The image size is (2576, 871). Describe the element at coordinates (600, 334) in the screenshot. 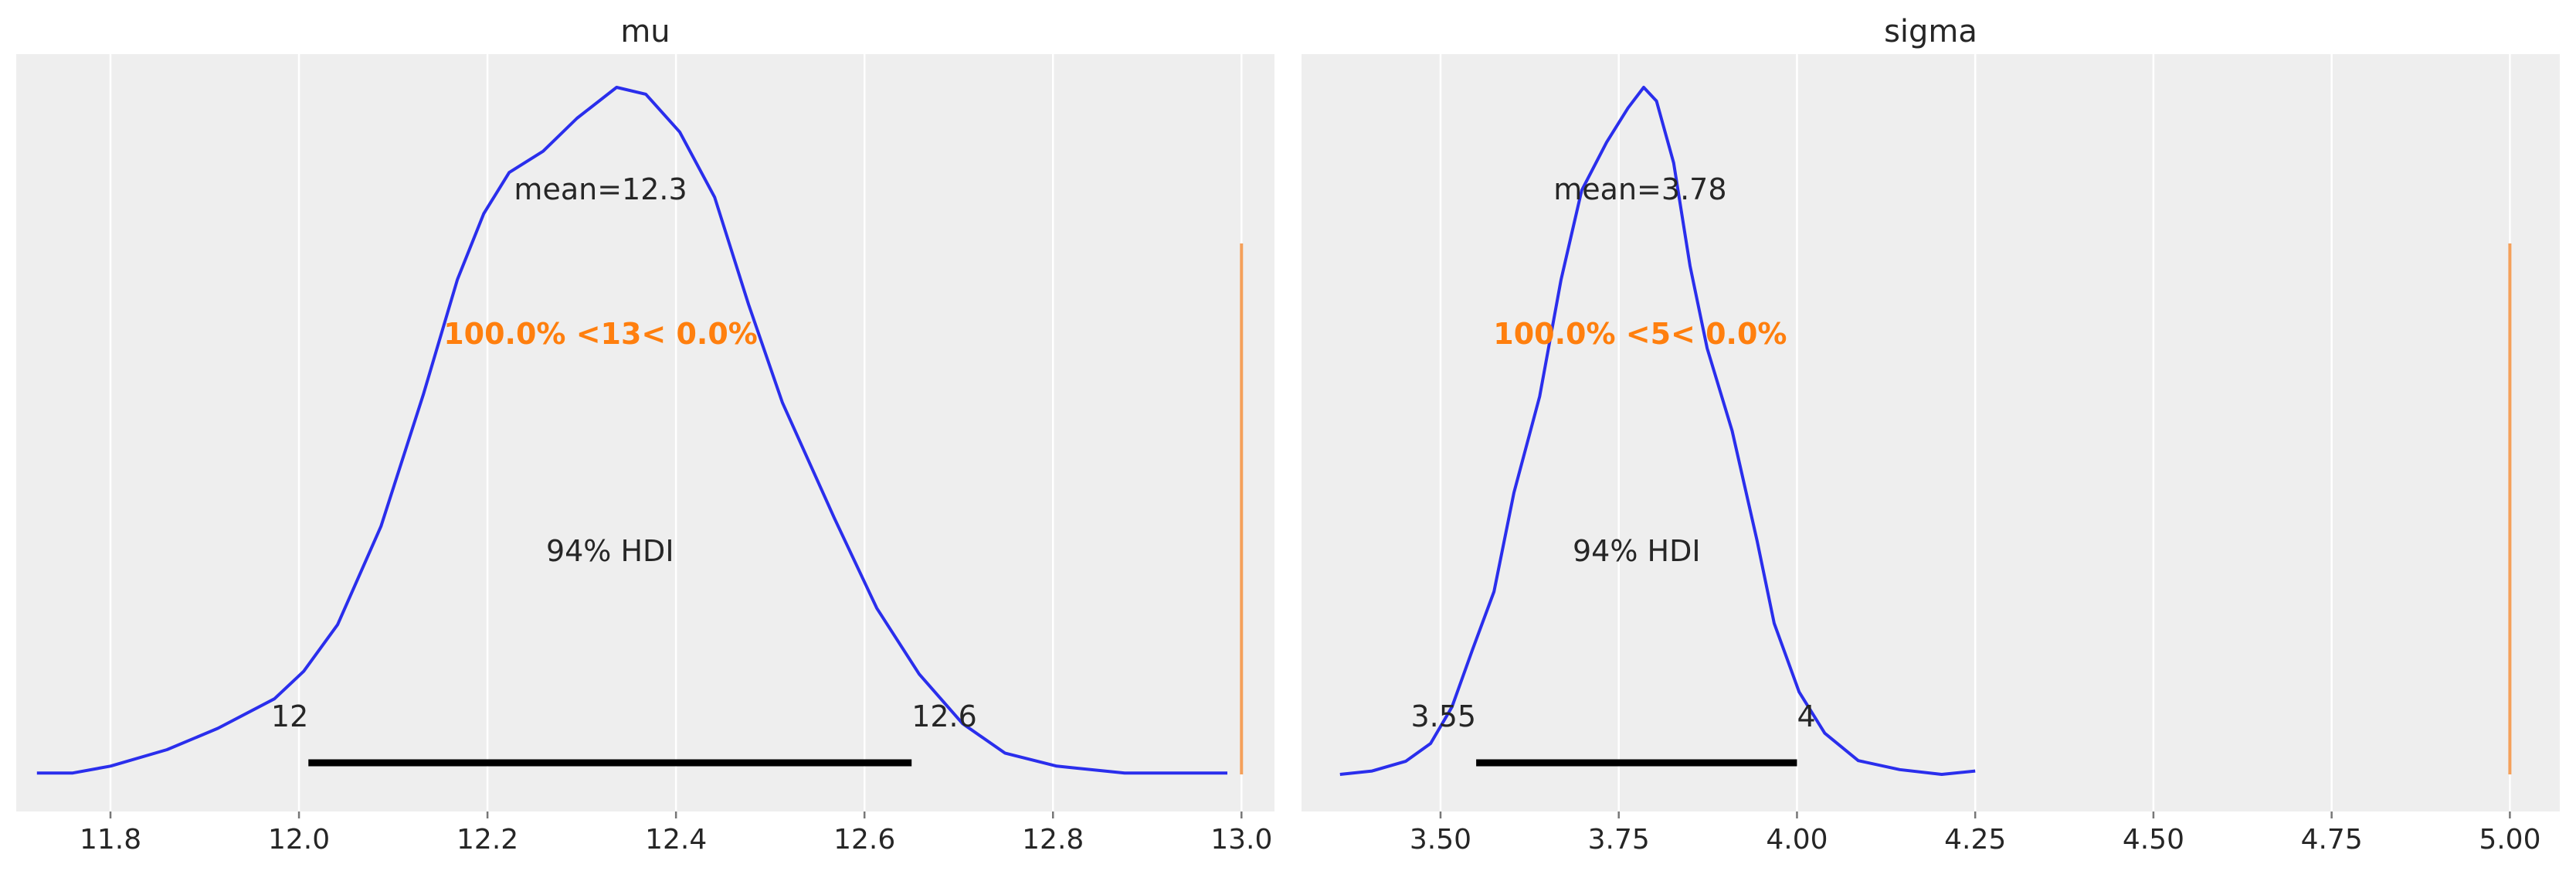

I see `ref-val-label: 100.0% <13< 0.0%` at that location.